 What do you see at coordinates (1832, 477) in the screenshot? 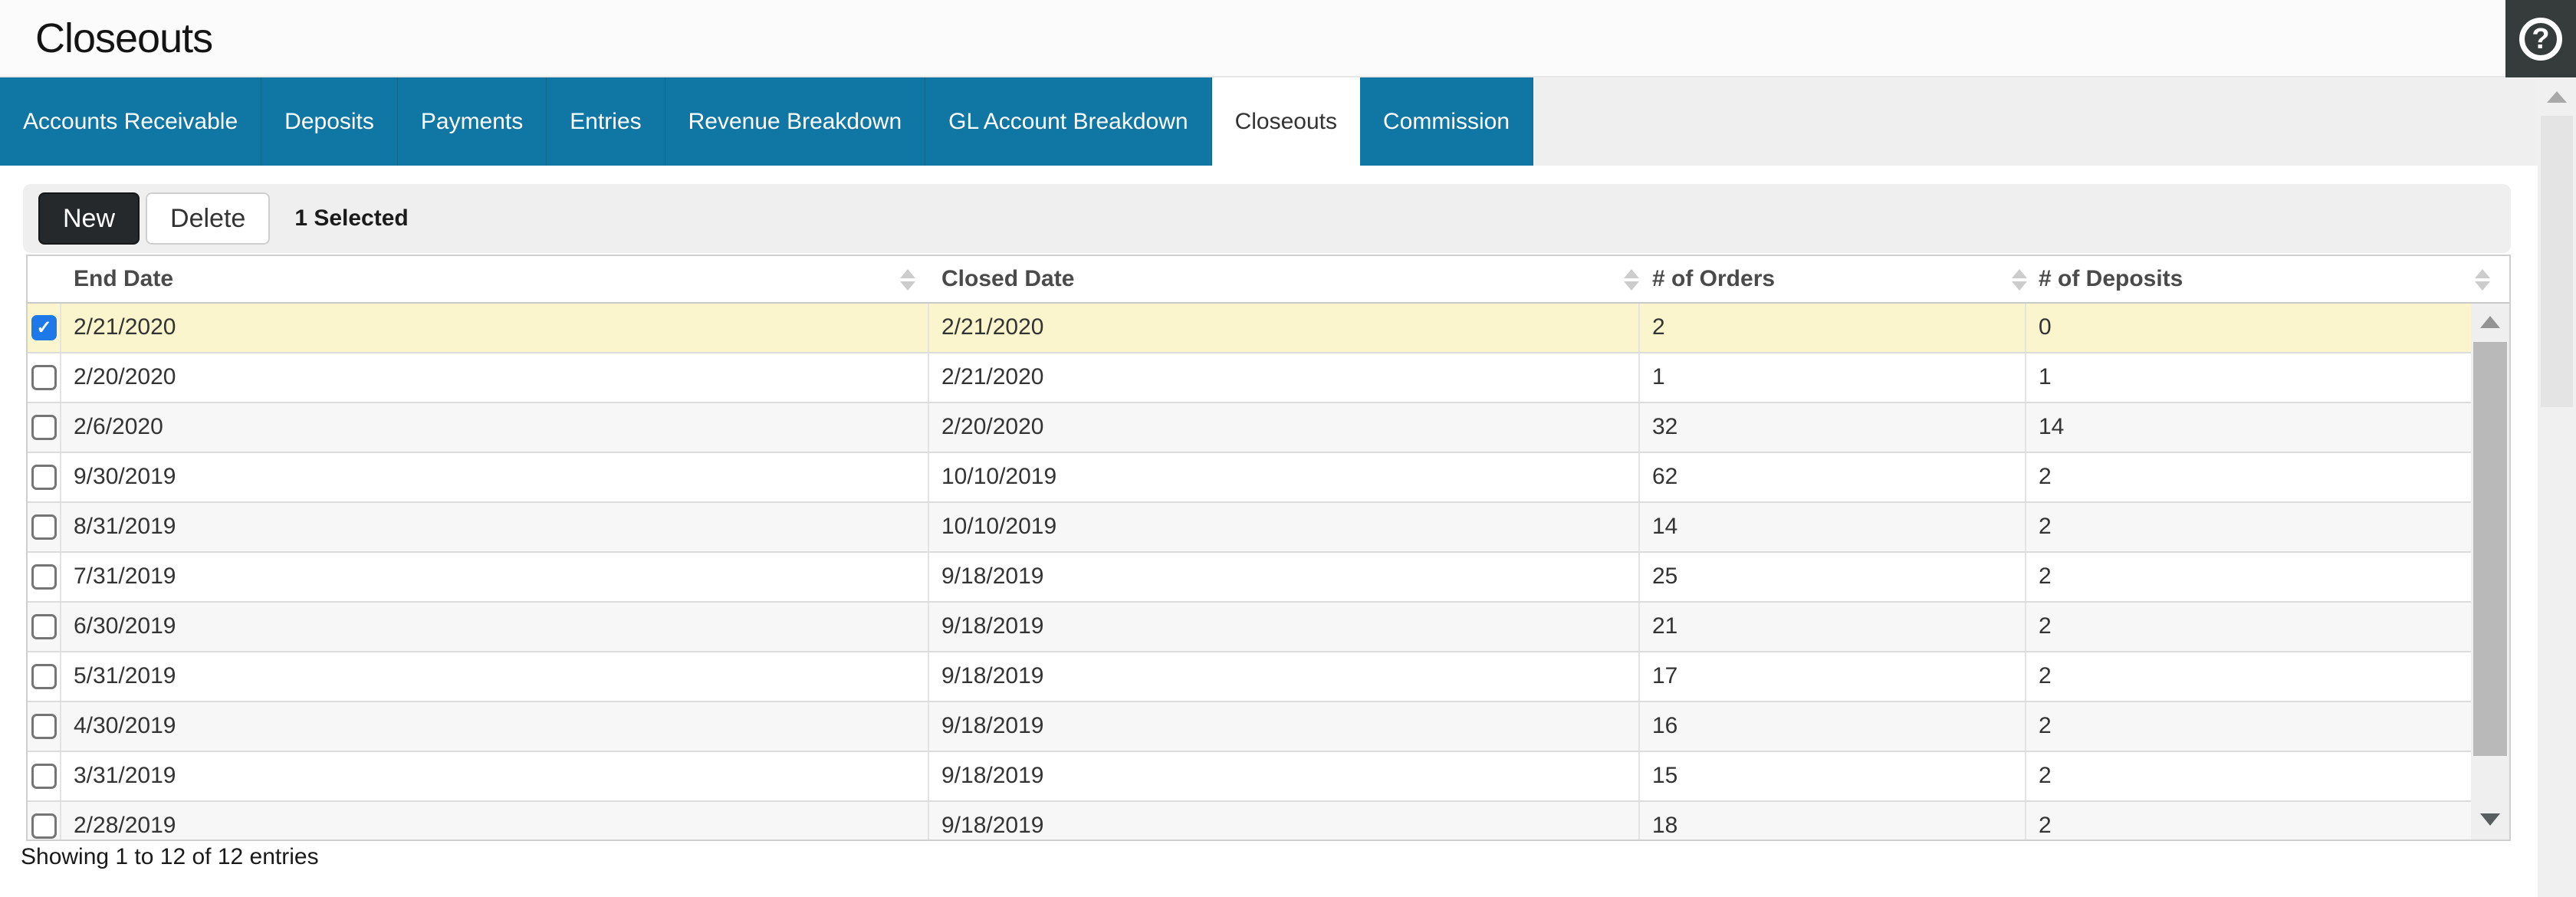
I see `orders-cell: 62` at bounding box center [1832, 477].